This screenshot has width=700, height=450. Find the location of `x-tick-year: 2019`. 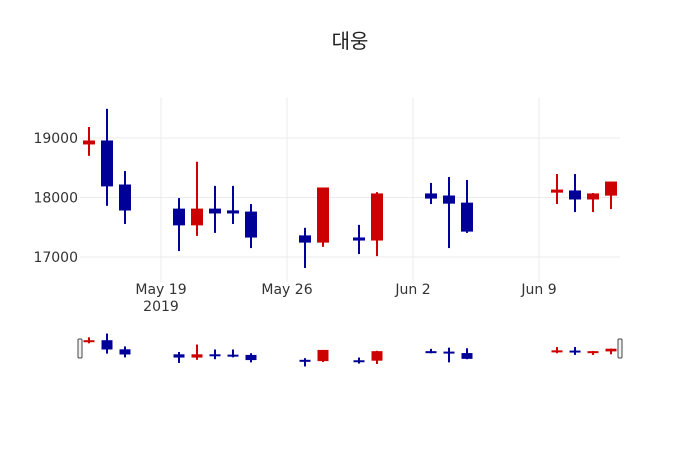

x-tick-year: 2019 is located at coordinates (161, 307).